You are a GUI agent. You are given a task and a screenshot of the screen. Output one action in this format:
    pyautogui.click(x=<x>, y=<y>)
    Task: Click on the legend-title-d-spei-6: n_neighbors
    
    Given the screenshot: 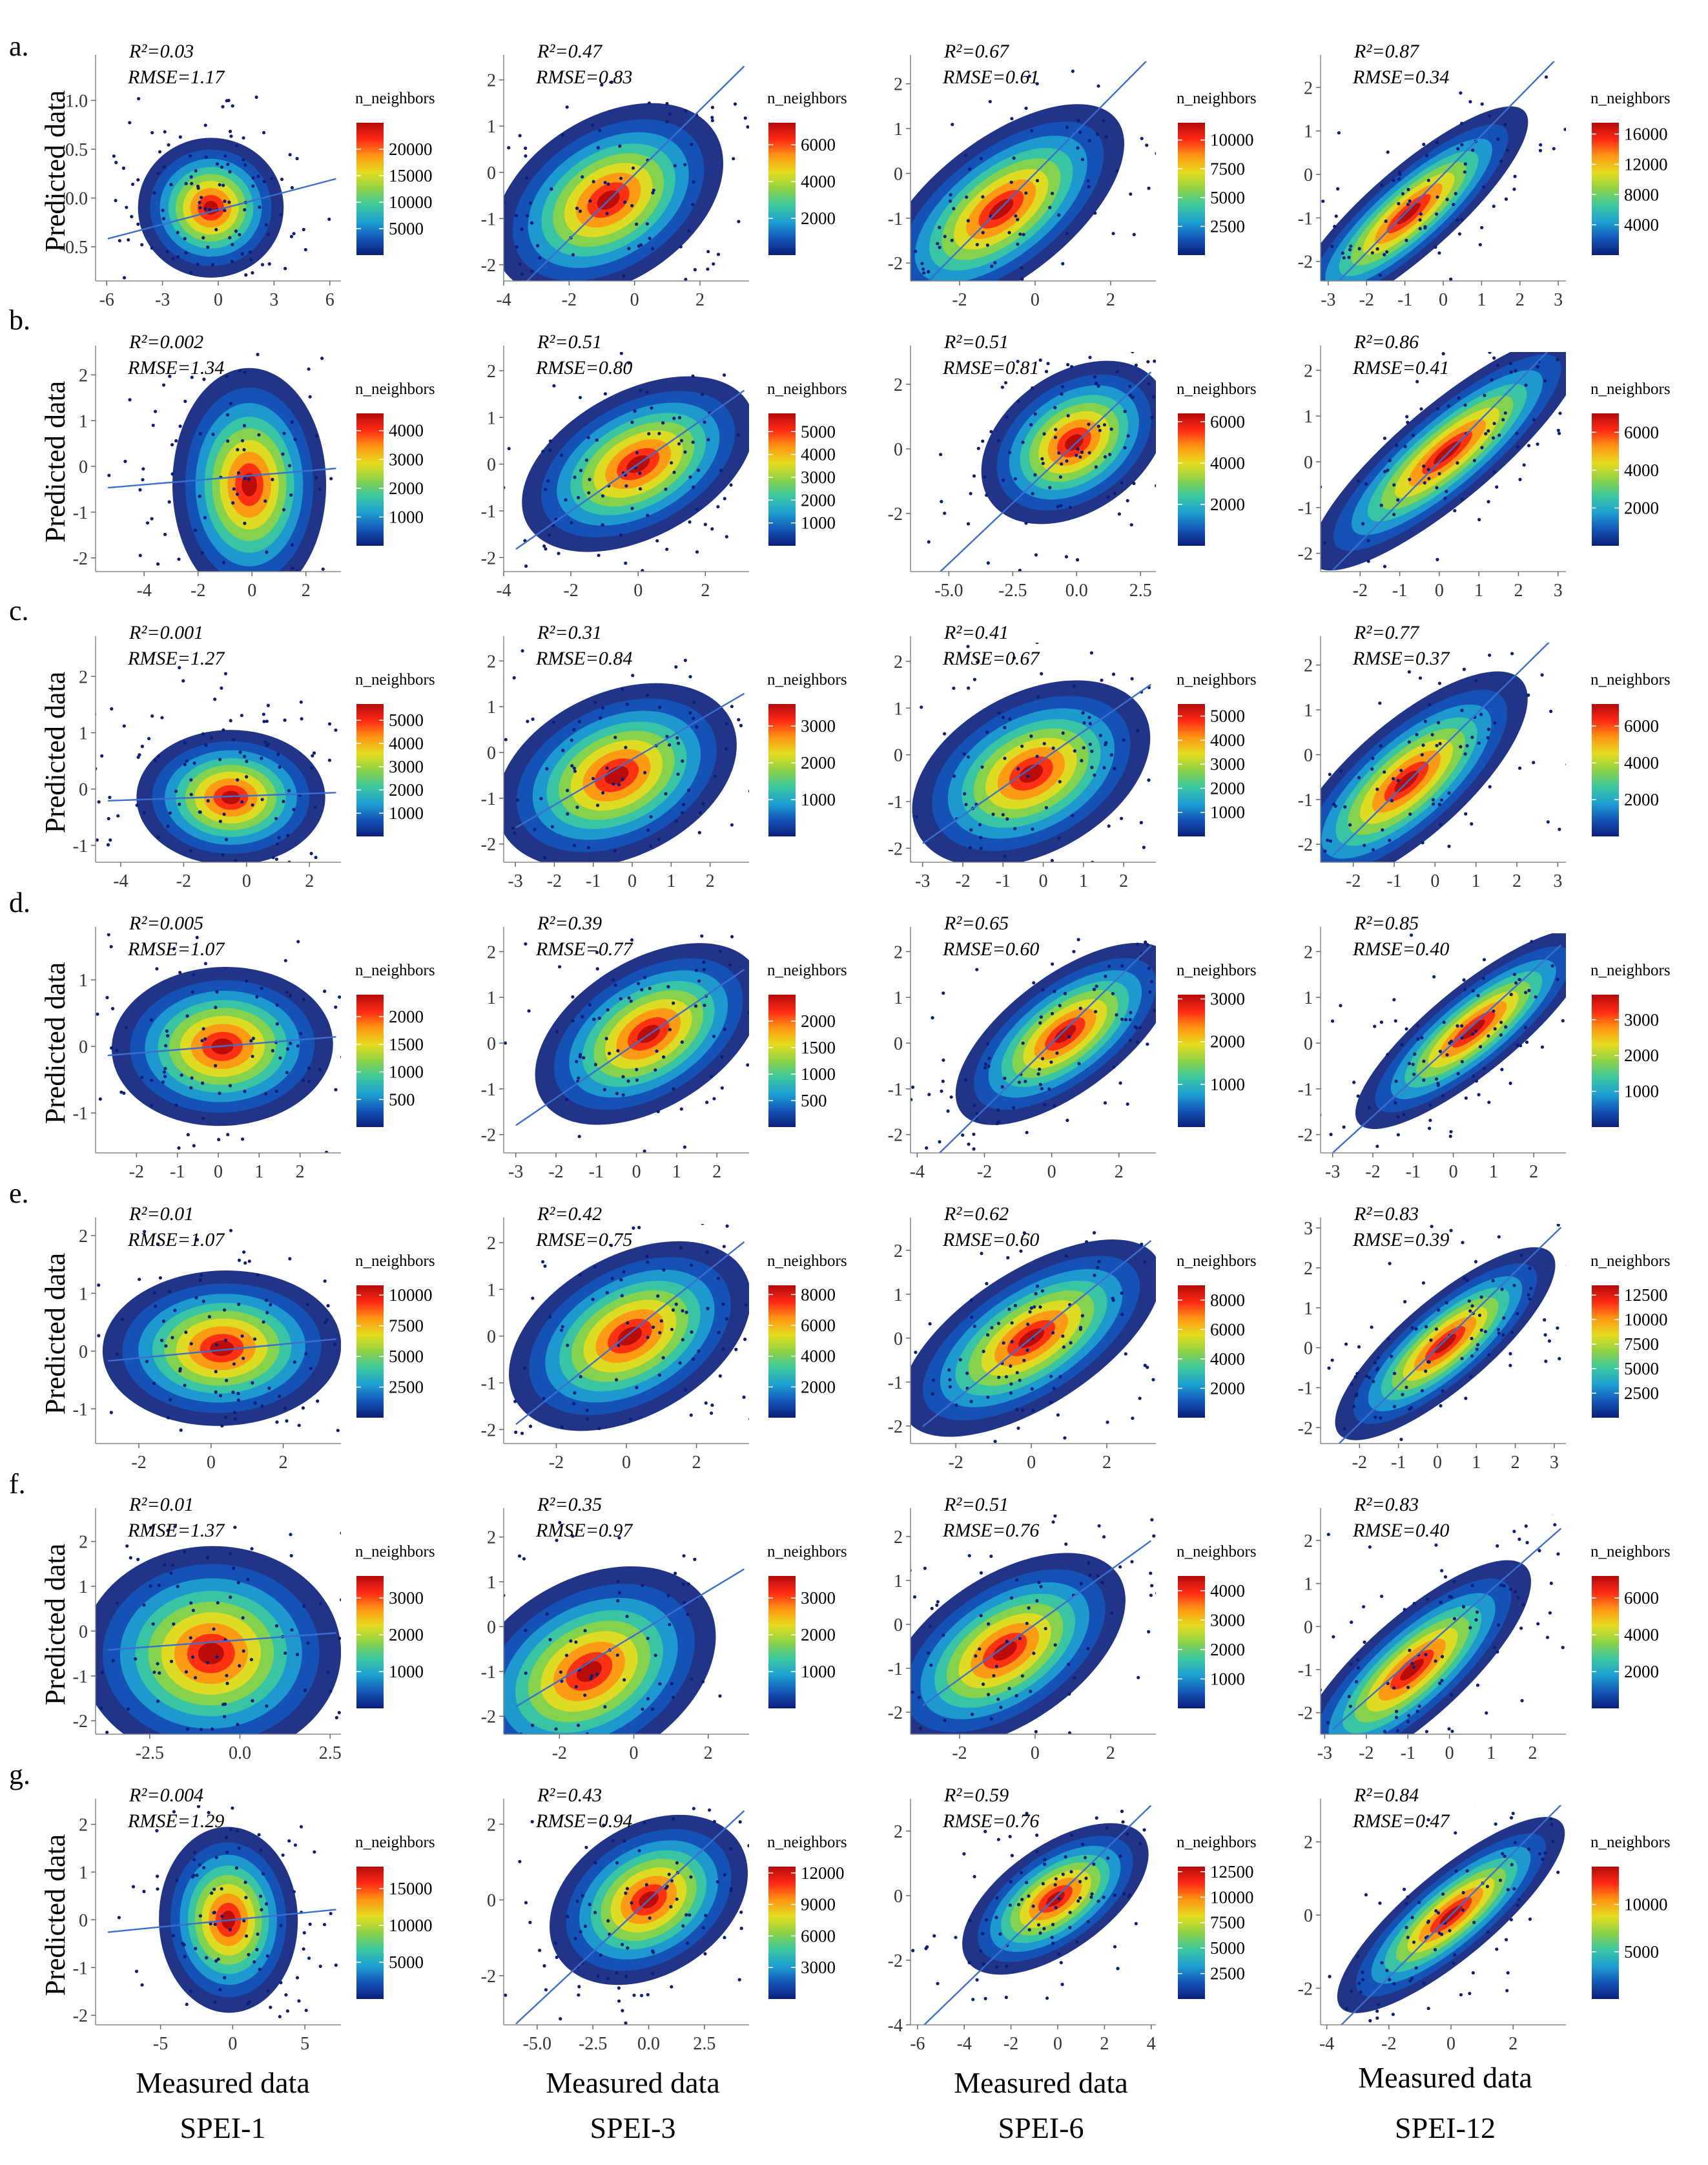 What is the action you would take?
    pyautogui.click(x=1217, y=970)
    